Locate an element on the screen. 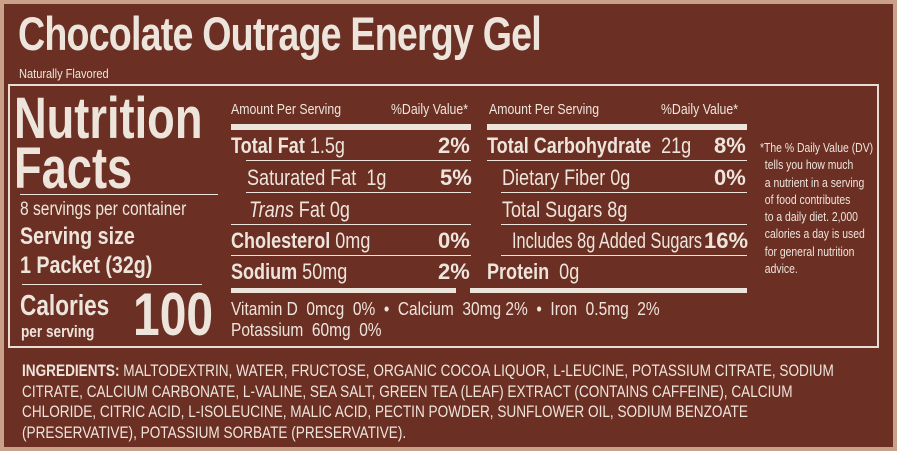 The image size is (897, 451). col2-header-amount: Amount Per Serving is located at coordinates (544, 109).